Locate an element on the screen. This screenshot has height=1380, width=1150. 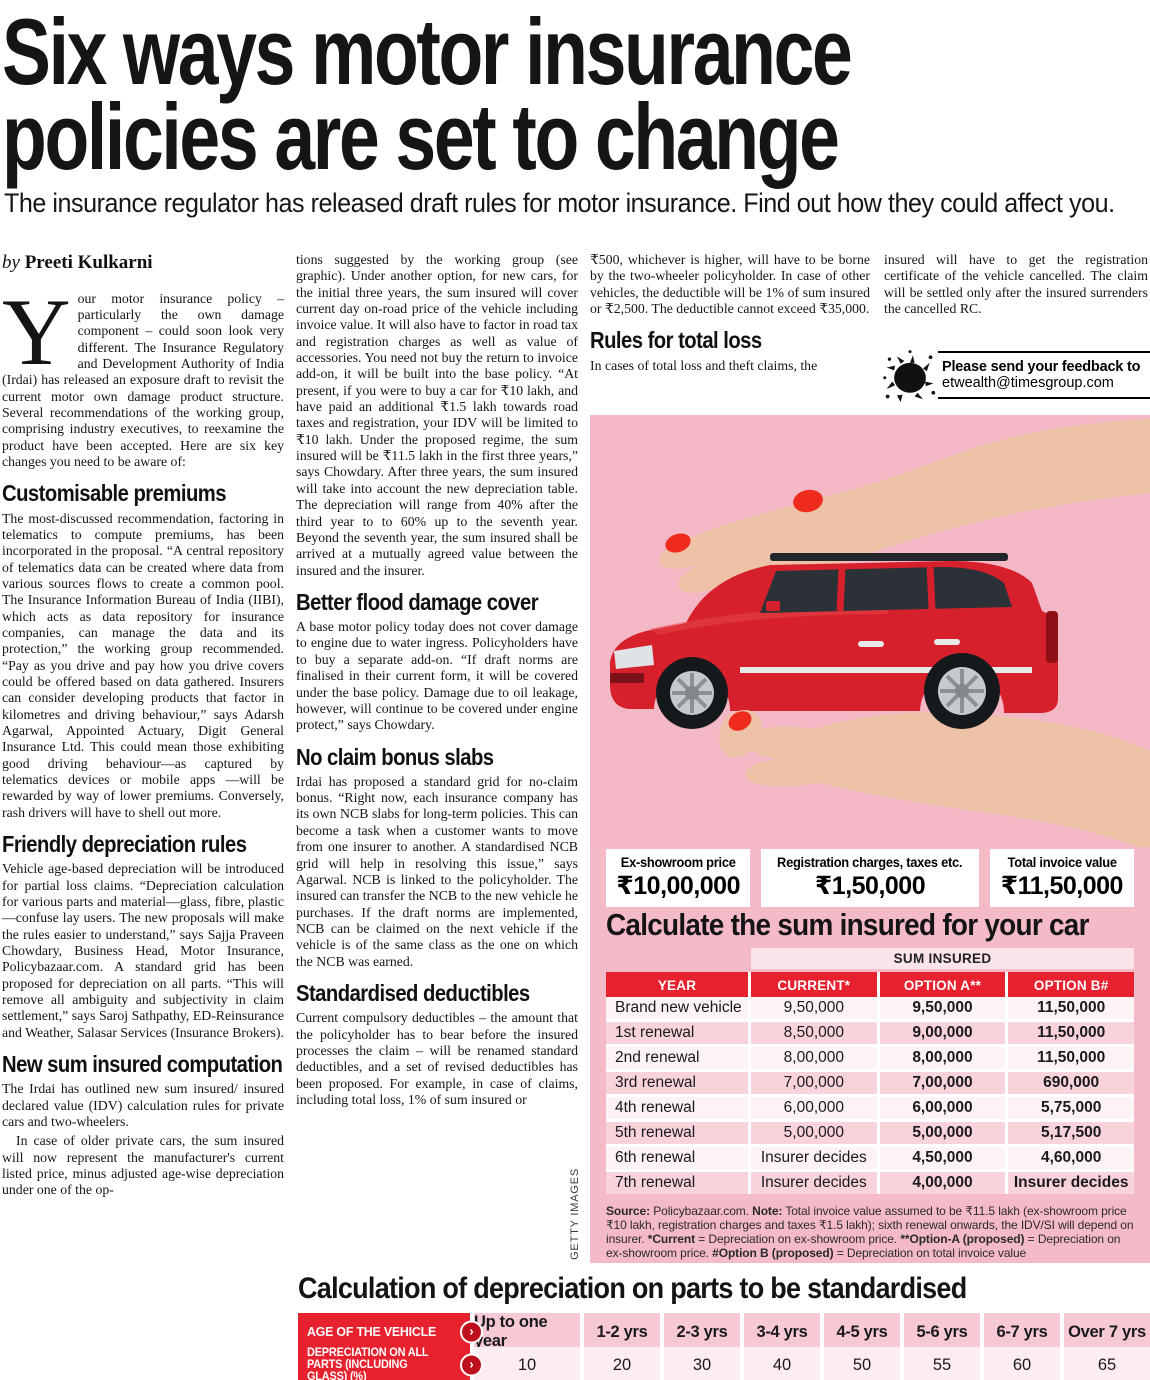
drop-cap: Y is located at coordinates (36, 331).